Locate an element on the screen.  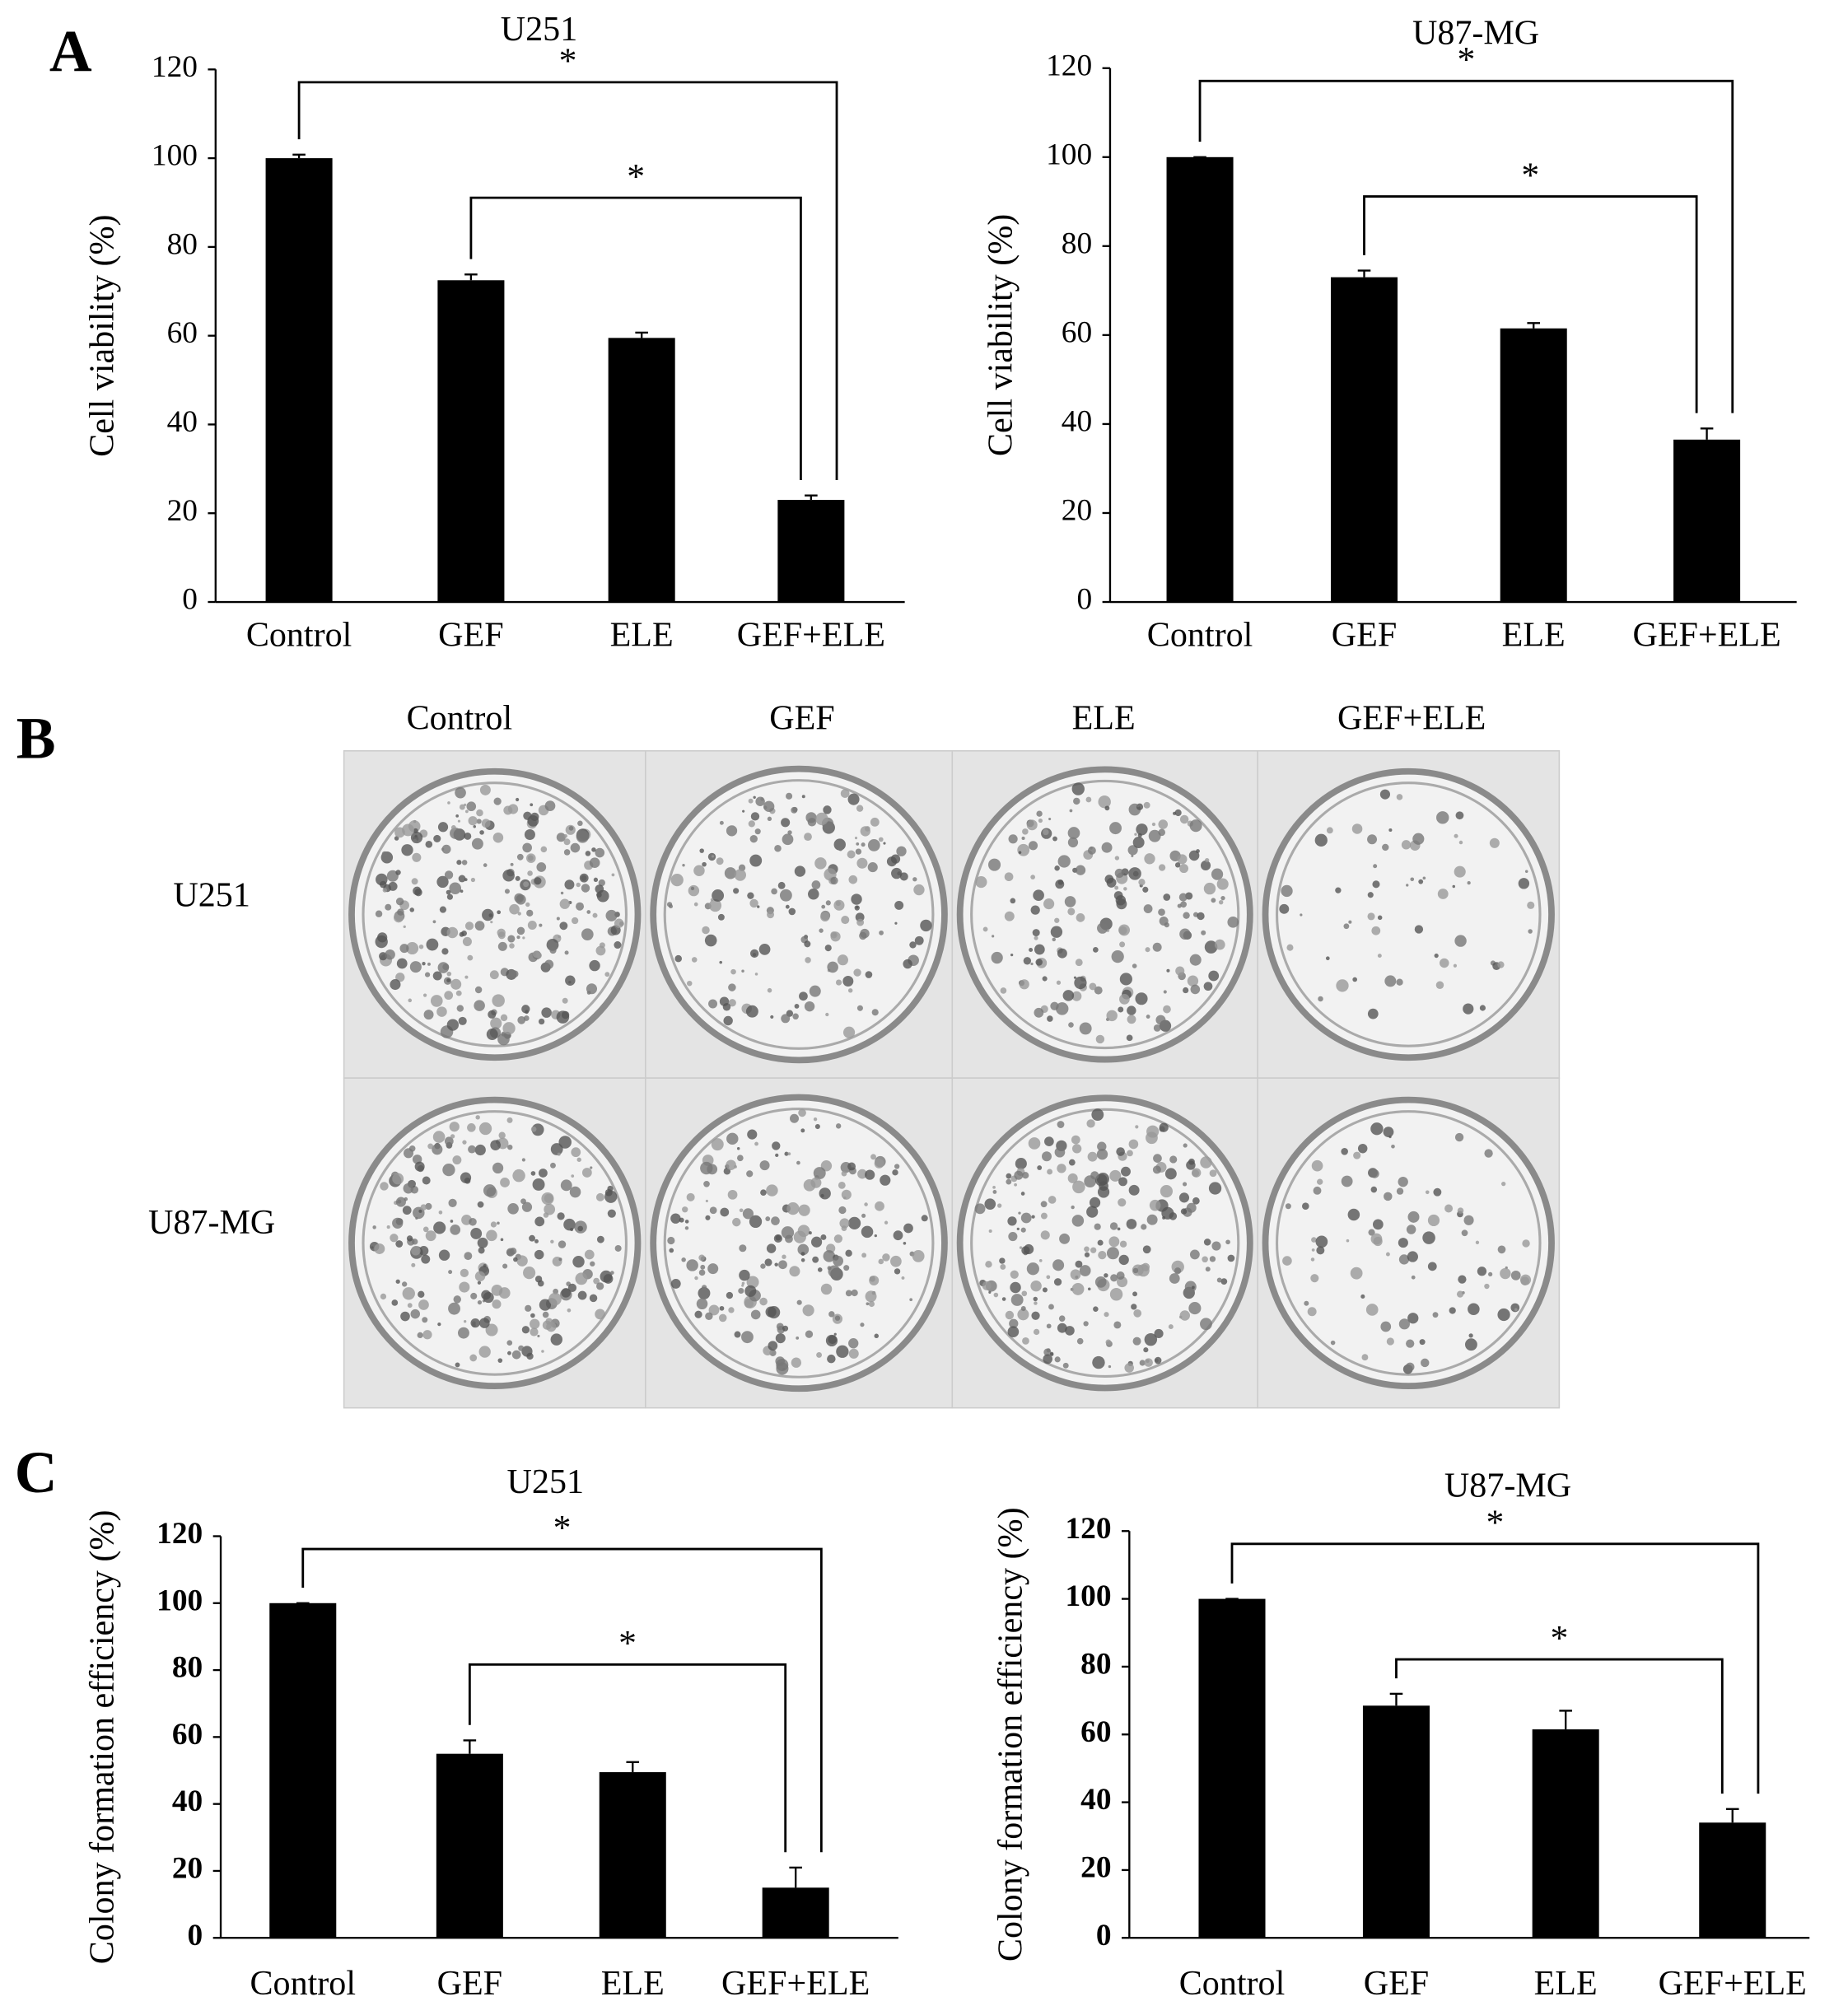
dish-rim is located at coordinates (799, 1243).